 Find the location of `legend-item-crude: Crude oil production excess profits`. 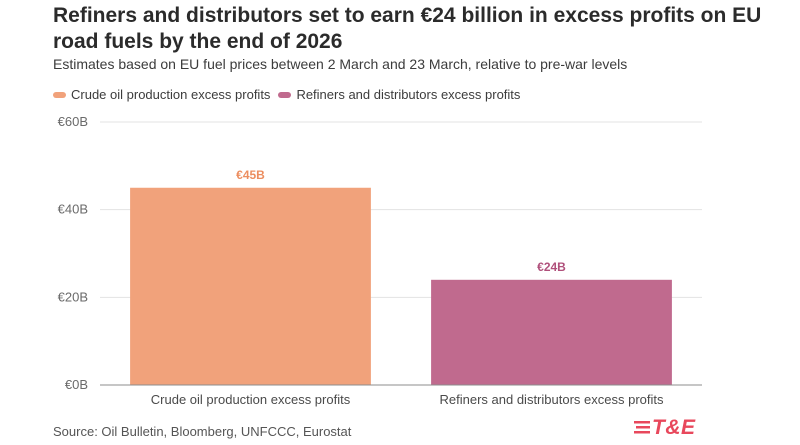

legend-item-crude: Crude oil production excess profits is located at coordinates (161, 94).